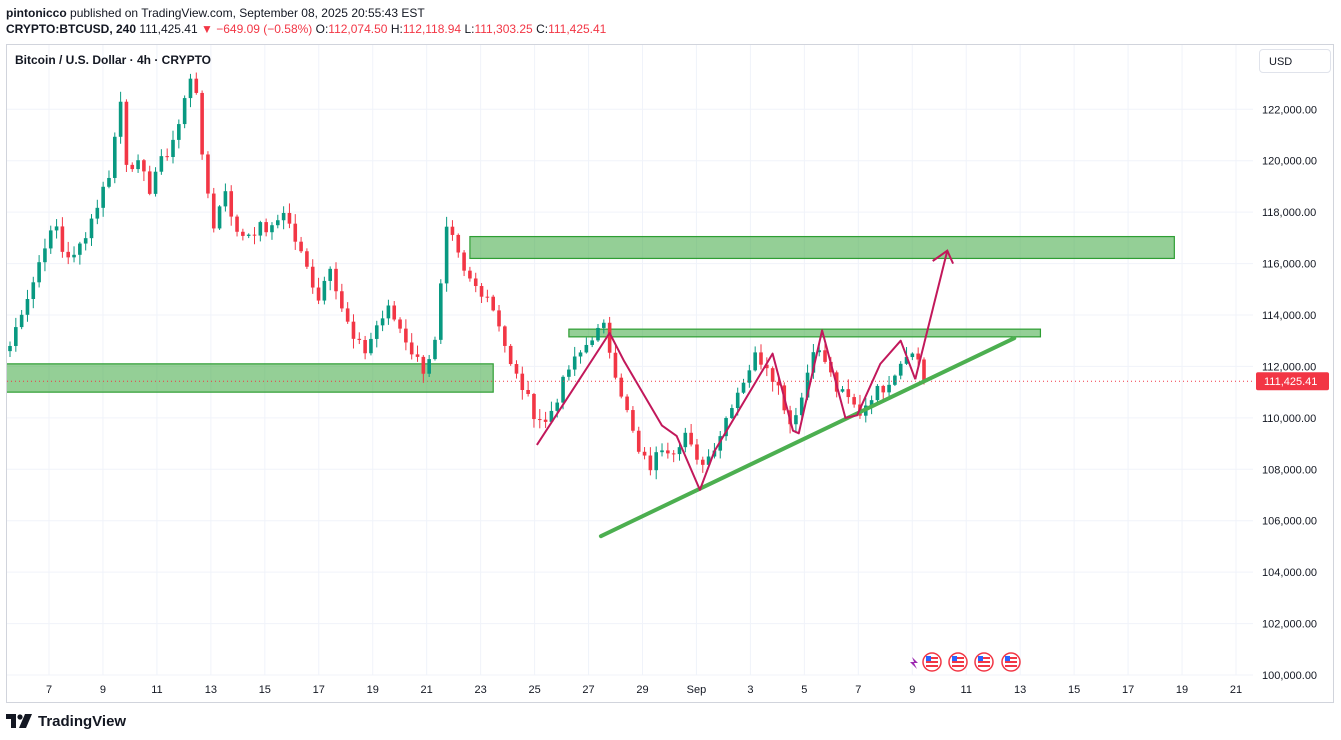 This screenshot has width=1341, height=740. What do you see at coordinates (914, 663) in the screenshot?
I see `lightning-event-icon` at bounding box center [914, 663].